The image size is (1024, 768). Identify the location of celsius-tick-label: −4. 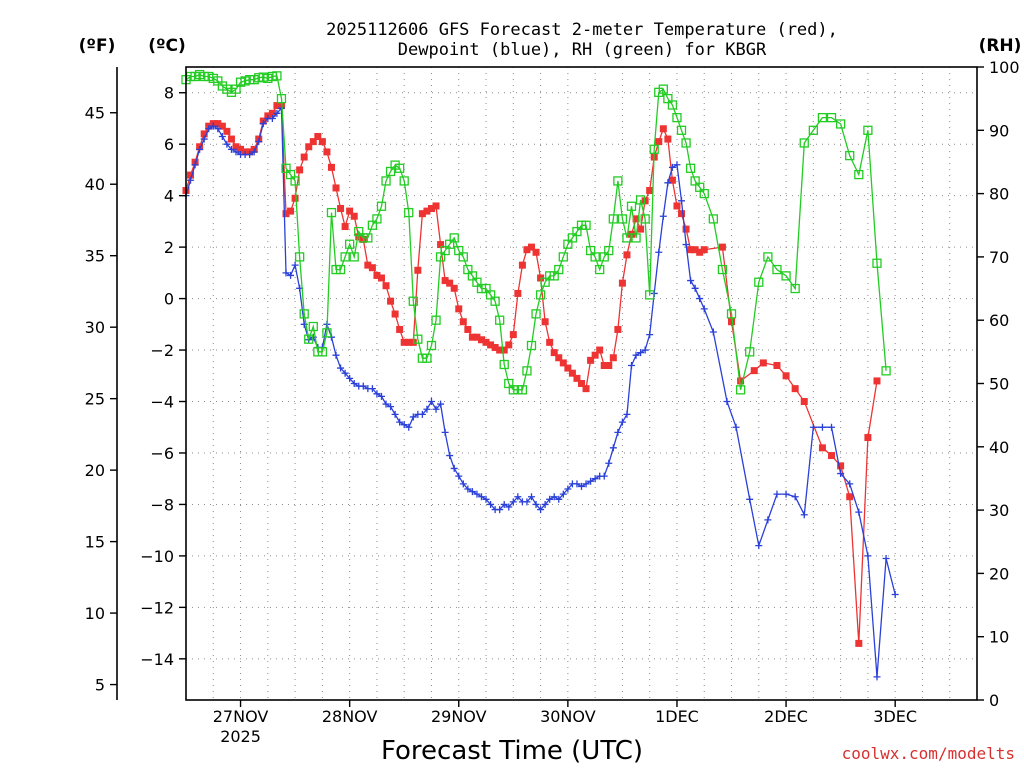
(162, 402).